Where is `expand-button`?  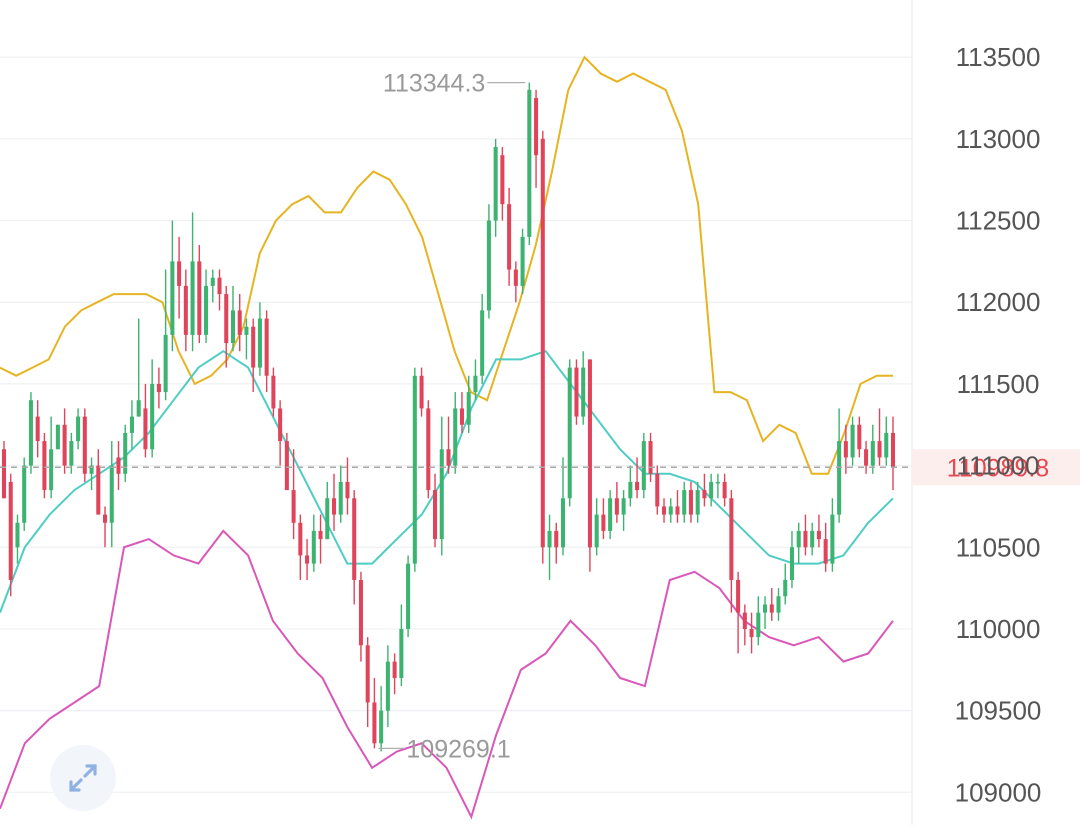 expand-button is located at coordinates (83, 778).